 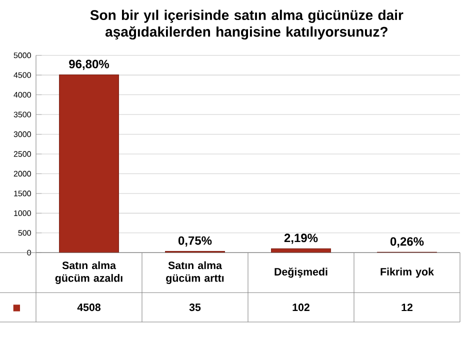 What do you see at coordinates (22, 154) in the screenshot?
I see `y-tick-label: 2500` at bounding box center [22, 154].